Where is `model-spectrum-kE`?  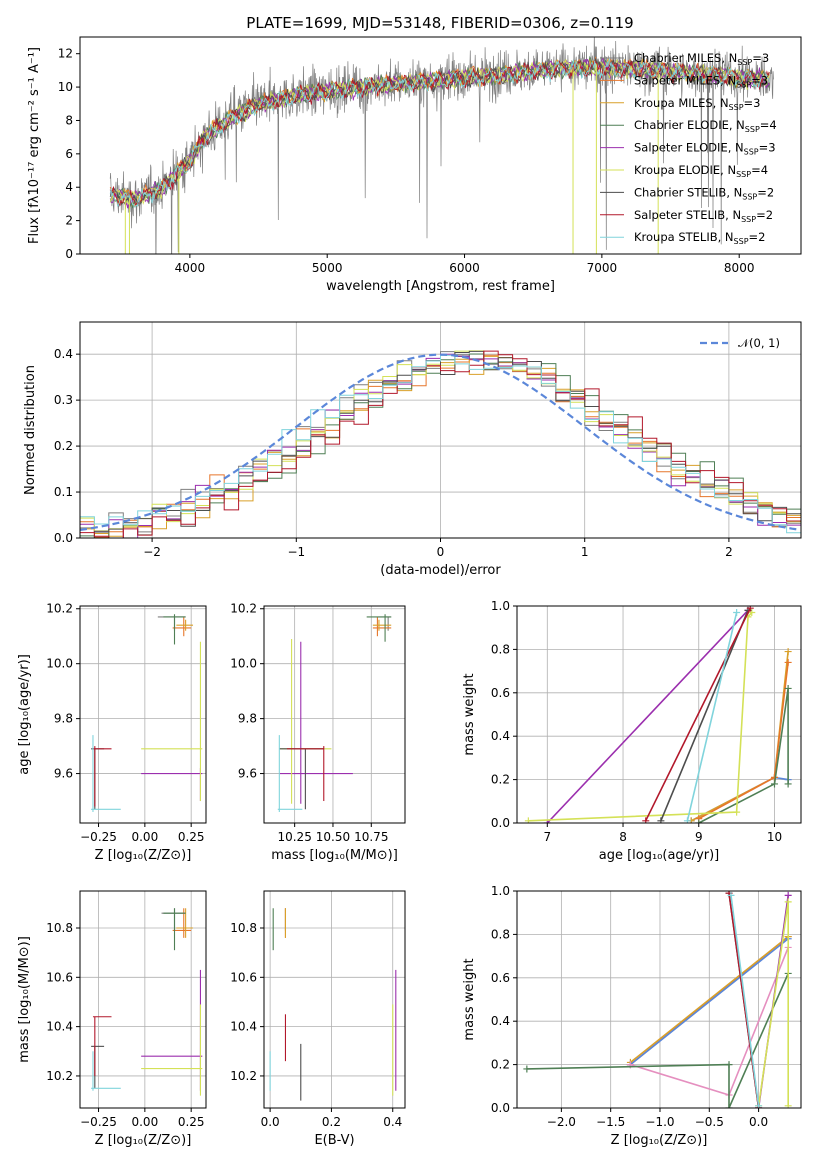
model-spectrum-kE is located at coordinates (439, 131).